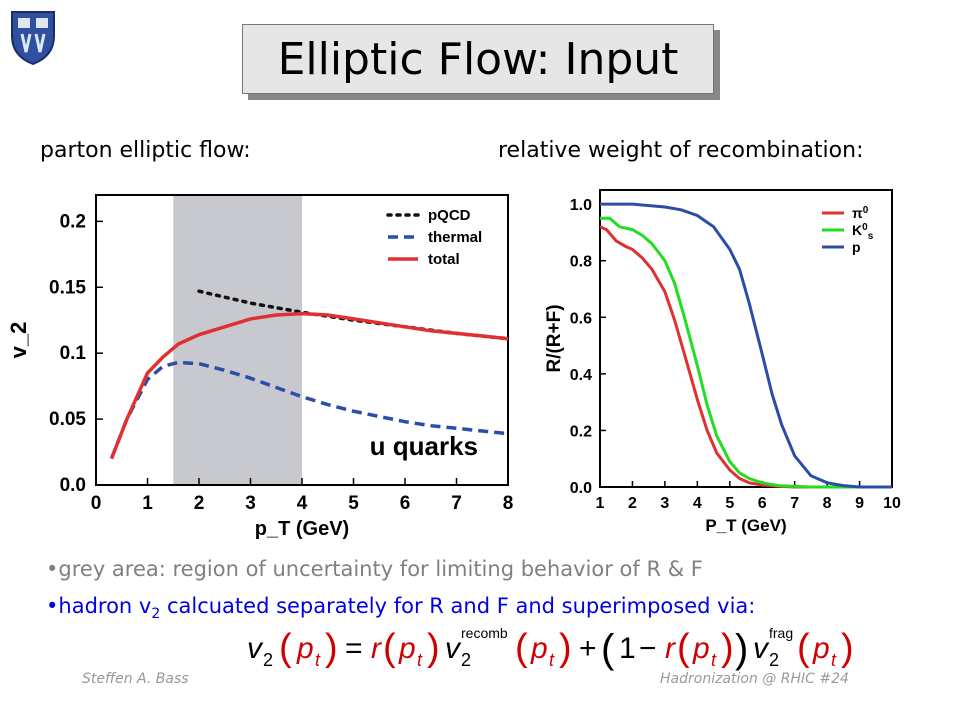 The image size is (960, 720). Describe the element at coordinates (484, 633) in the screenshot. I see `formula-recomb-sup: recomb` at that location.